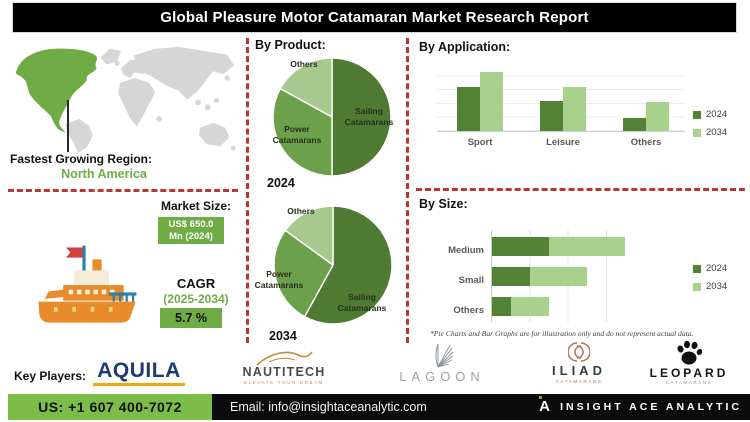  What do you see at coordinates (196, 283) in the screenshot?
I see `cagr-label: CAGR` at bounding box center [196, 283].